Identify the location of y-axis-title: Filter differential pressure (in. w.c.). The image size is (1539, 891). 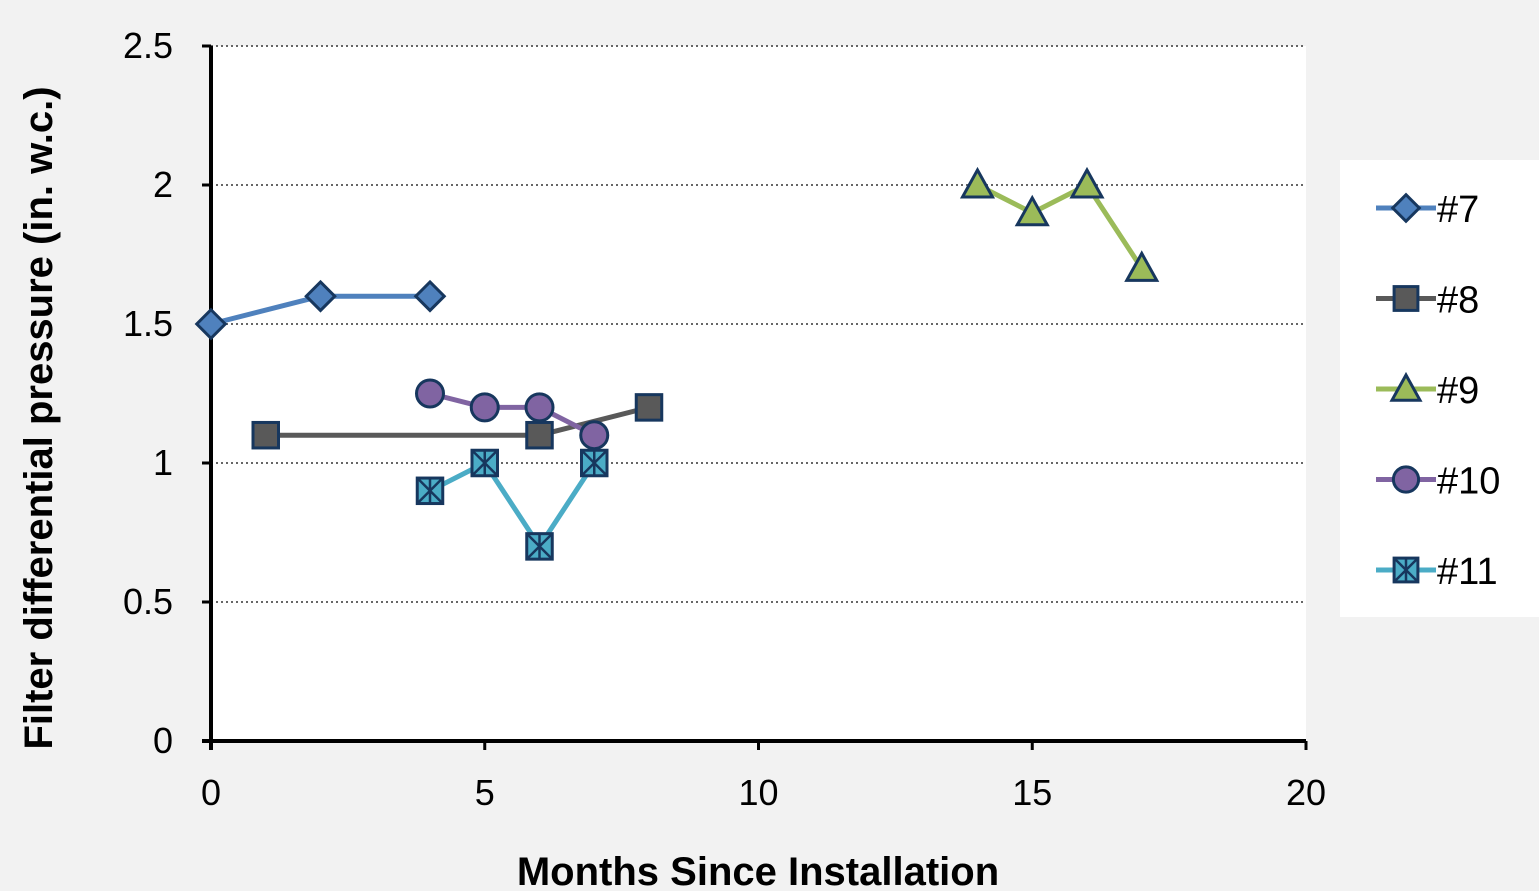
(39, 417).